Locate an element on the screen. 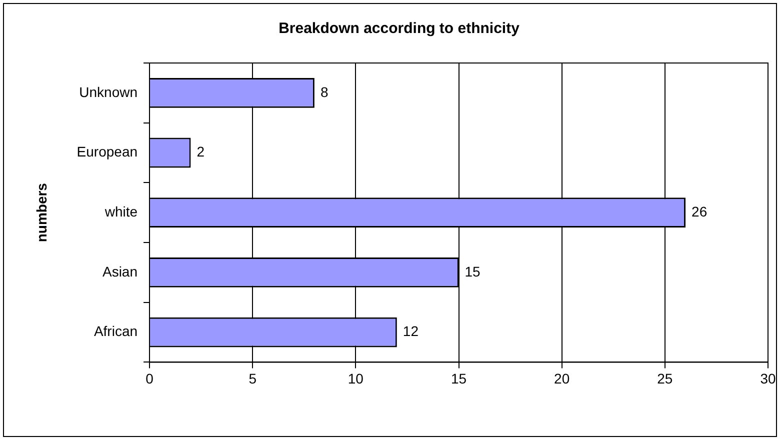  x-tick-label: 5 is located at coordinates (252, 378).